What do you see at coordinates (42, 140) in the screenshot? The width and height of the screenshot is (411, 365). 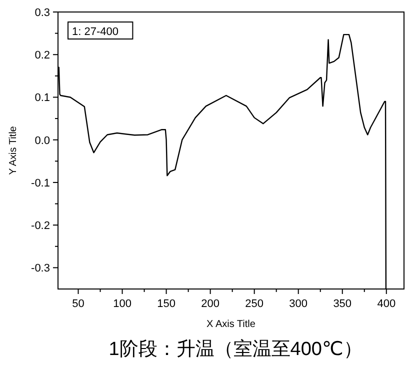 I see `y-tick-label: 0.0` at bounding box center [42, 140].